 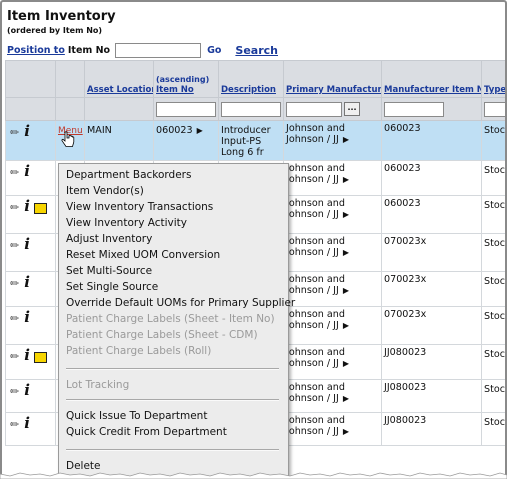 I want to click on manufacturer-item-no-cell: JJ080023, so click(x=431, y=429).